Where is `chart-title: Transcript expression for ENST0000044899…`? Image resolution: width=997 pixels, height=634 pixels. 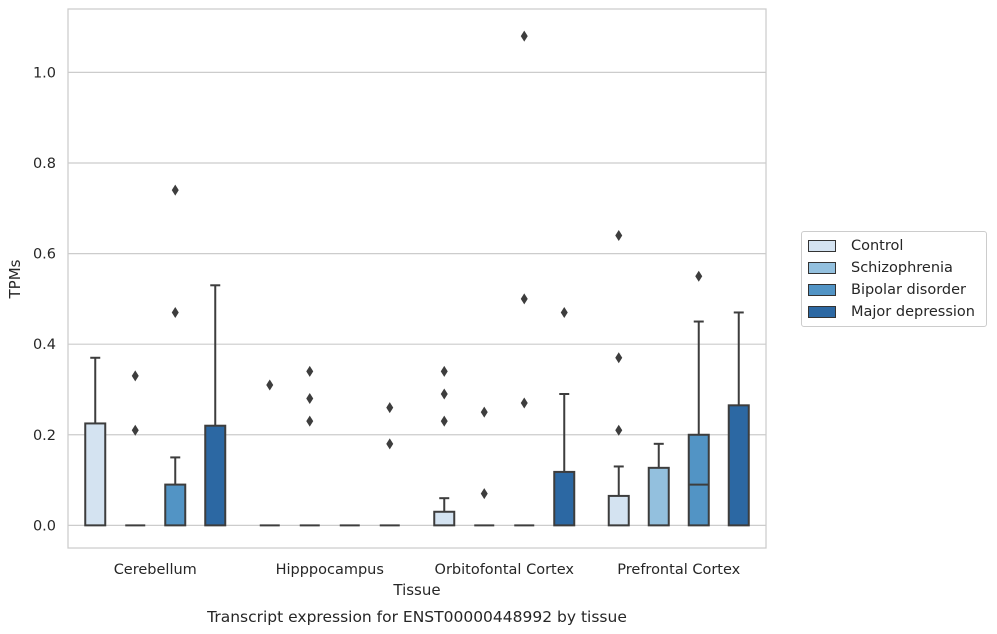 chart-title: Transcript expression for ENST0000044899… is located at coordinates (416, 617).